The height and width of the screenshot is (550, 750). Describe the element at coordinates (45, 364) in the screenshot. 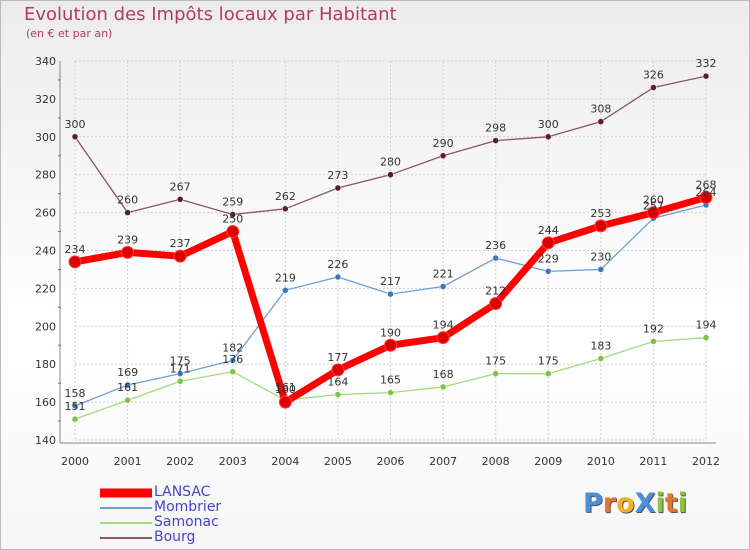

I see `y-tick-label: 180` at that location.